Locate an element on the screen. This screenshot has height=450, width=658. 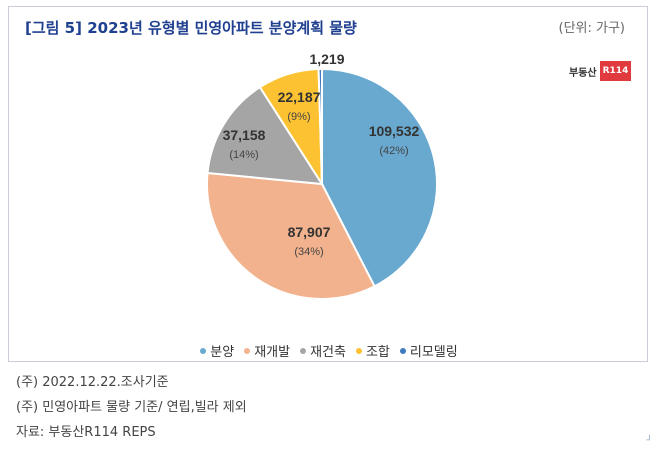
legend-item-1: 재개발 is located at coordinates (267, 350).